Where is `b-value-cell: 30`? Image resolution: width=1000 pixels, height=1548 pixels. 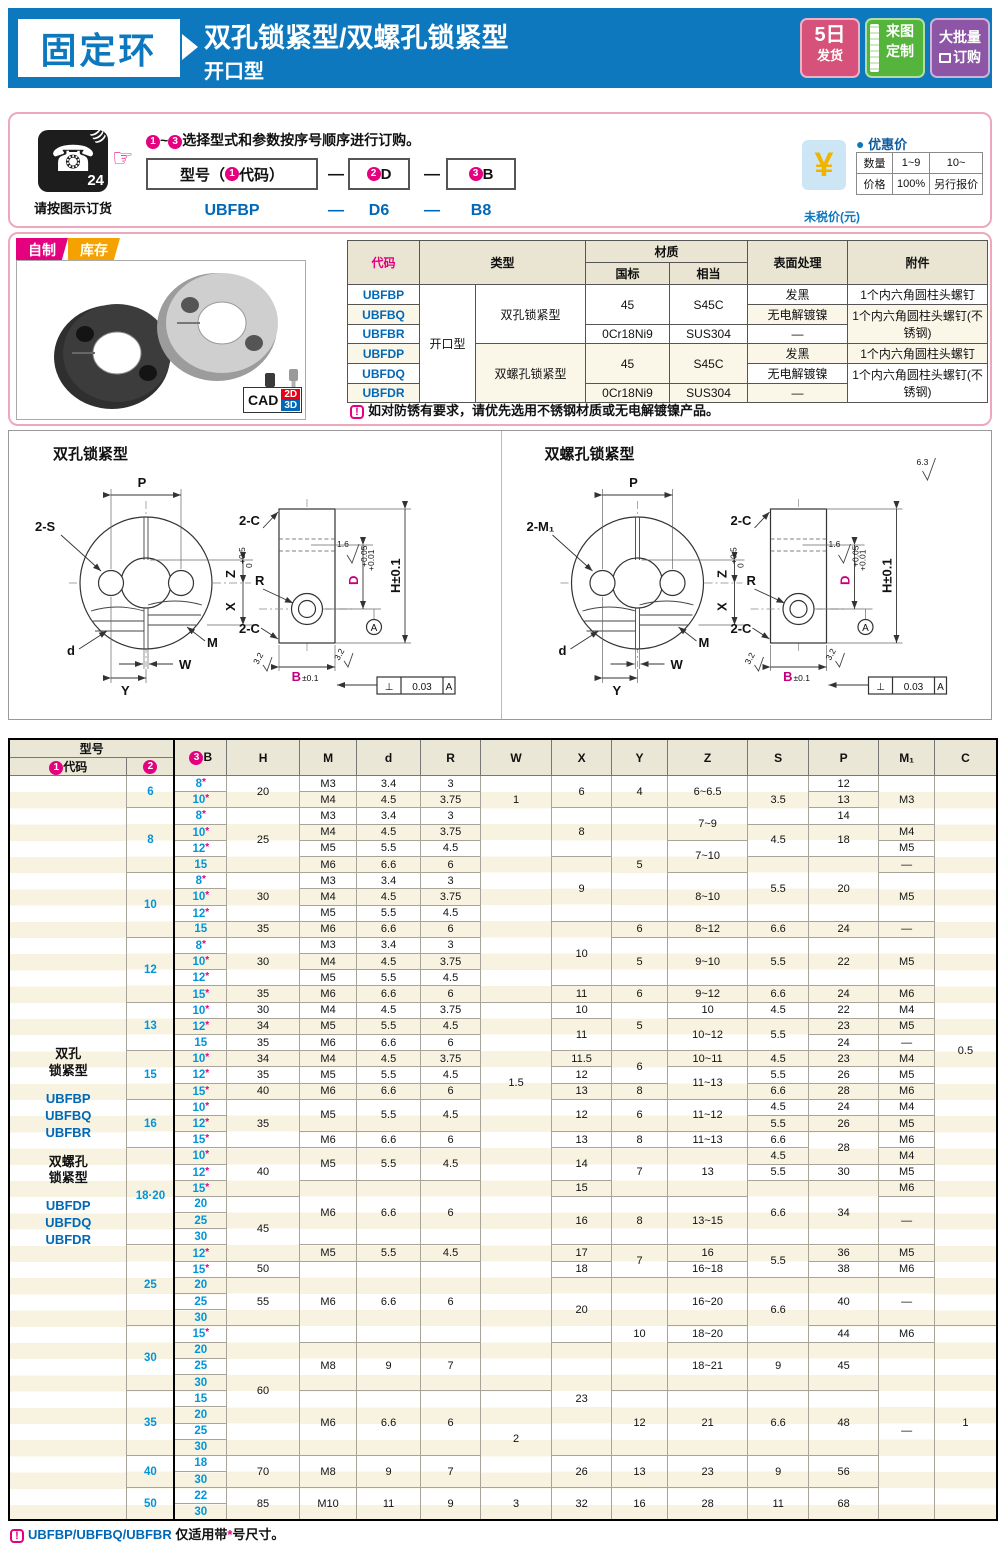
b-value-cell: 30 is located at coordinates (200, 1237).